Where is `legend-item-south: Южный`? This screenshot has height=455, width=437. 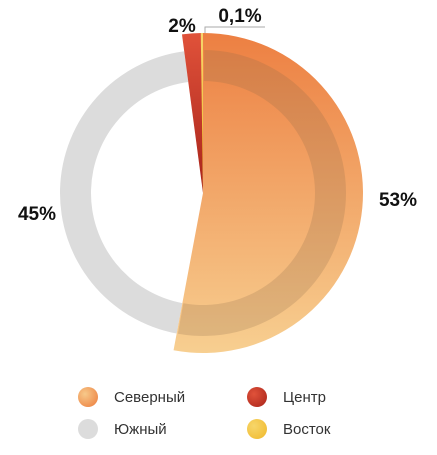
legend-item-south: Южный is located at coordinates (122, 429).